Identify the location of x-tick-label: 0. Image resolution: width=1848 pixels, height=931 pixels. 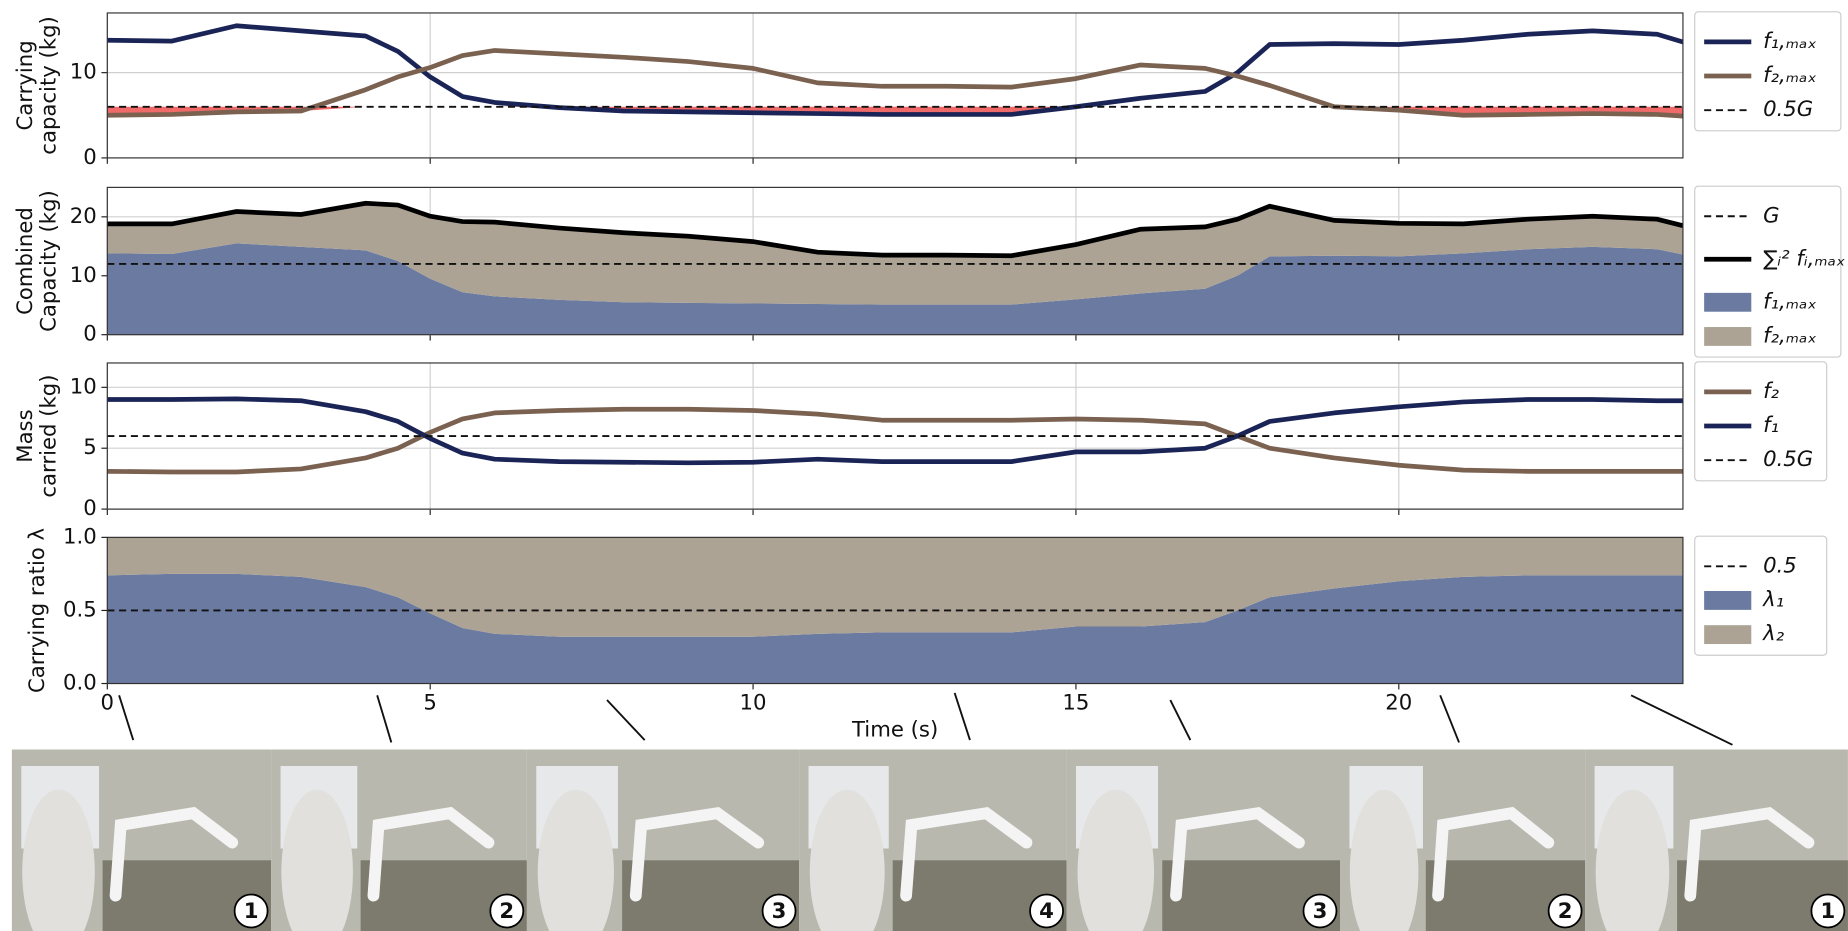
(108, 703).